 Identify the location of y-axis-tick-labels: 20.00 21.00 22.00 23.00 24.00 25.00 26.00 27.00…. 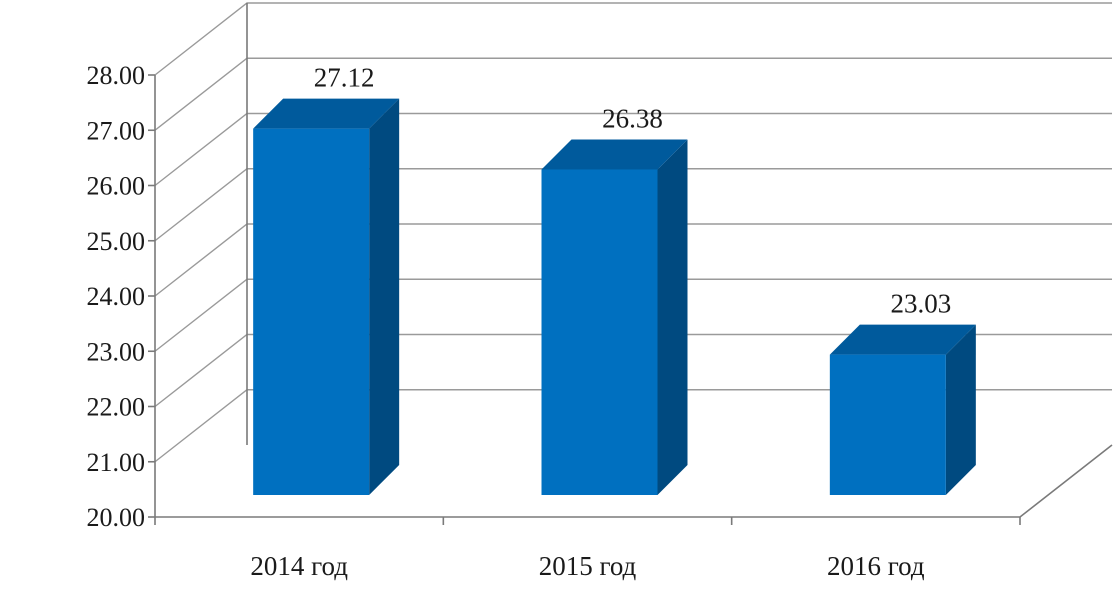
(116, 296).